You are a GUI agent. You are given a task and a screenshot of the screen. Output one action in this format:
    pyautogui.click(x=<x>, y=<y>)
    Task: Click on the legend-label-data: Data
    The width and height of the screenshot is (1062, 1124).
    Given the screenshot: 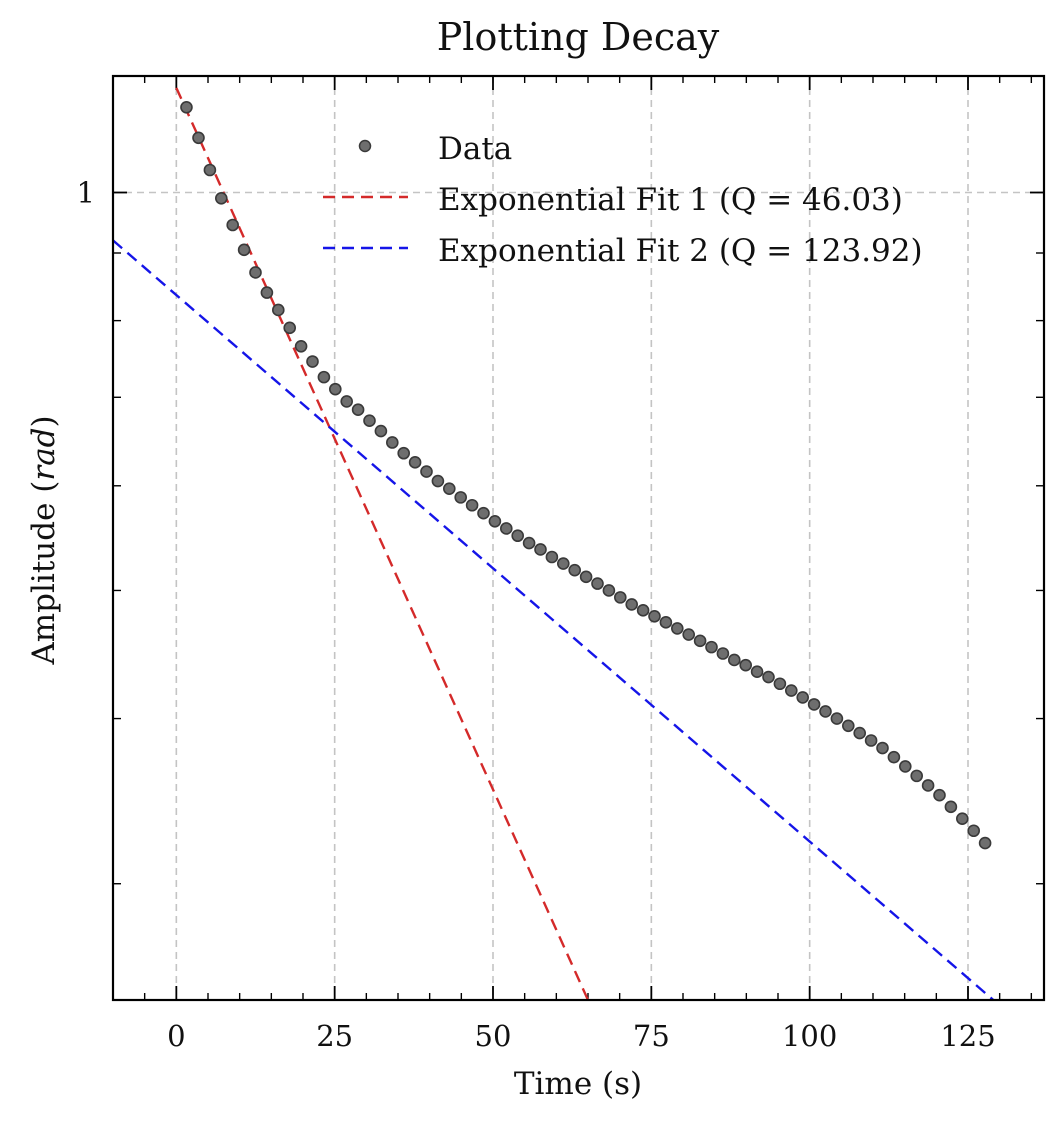 What is the action you would take?
    pyautogui.click(x=475, y=149)
    